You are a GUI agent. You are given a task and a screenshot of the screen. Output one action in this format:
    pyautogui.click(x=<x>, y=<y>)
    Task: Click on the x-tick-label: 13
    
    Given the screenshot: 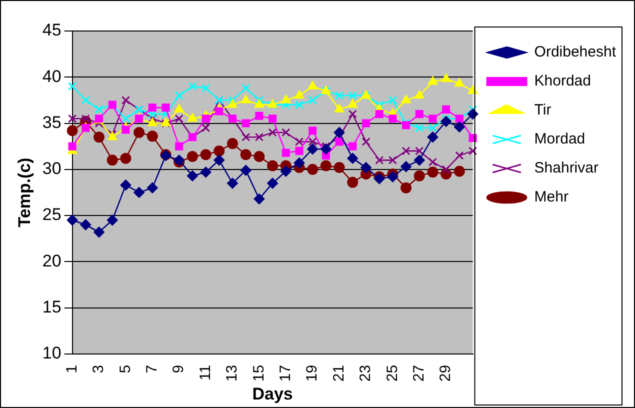 What is the action you would take?
    pyautogui.click(x=232, y=373)
    